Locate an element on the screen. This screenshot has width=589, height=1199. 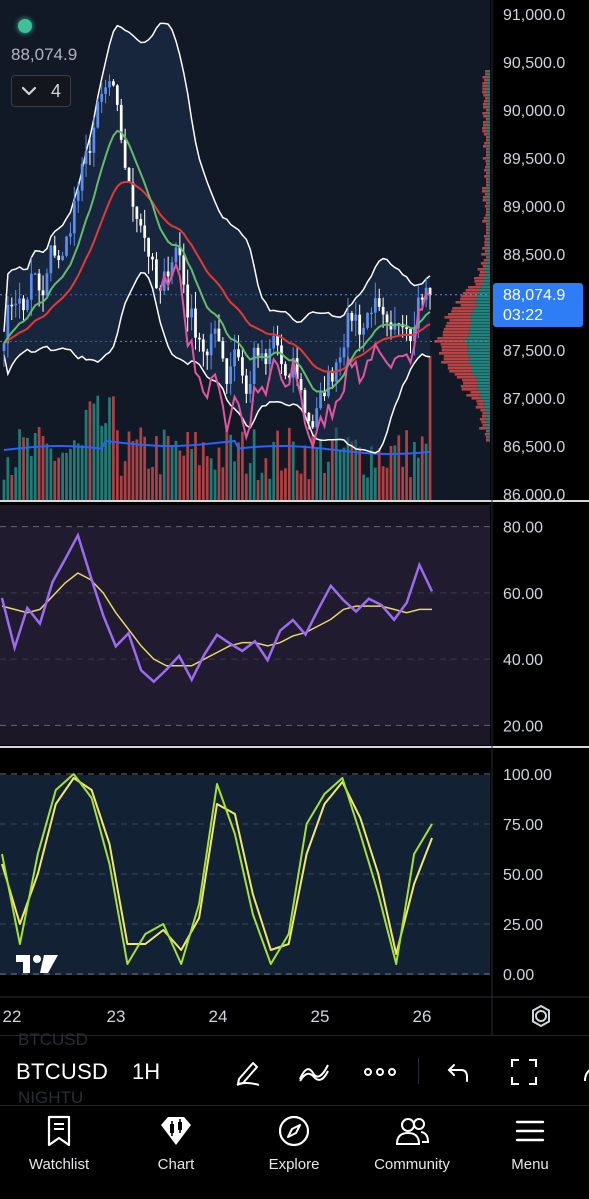
nav-community: Community is located at coordinates (412, 1149).